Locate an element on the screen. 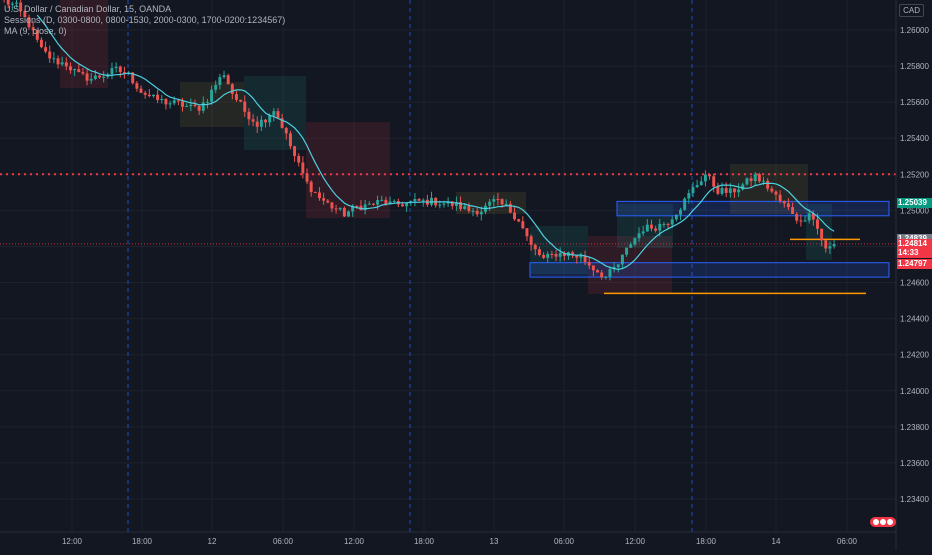 The height and width of the screenshot is (555, 932). price-tick-label: 1.24000 is located at coordinates (914, 391).